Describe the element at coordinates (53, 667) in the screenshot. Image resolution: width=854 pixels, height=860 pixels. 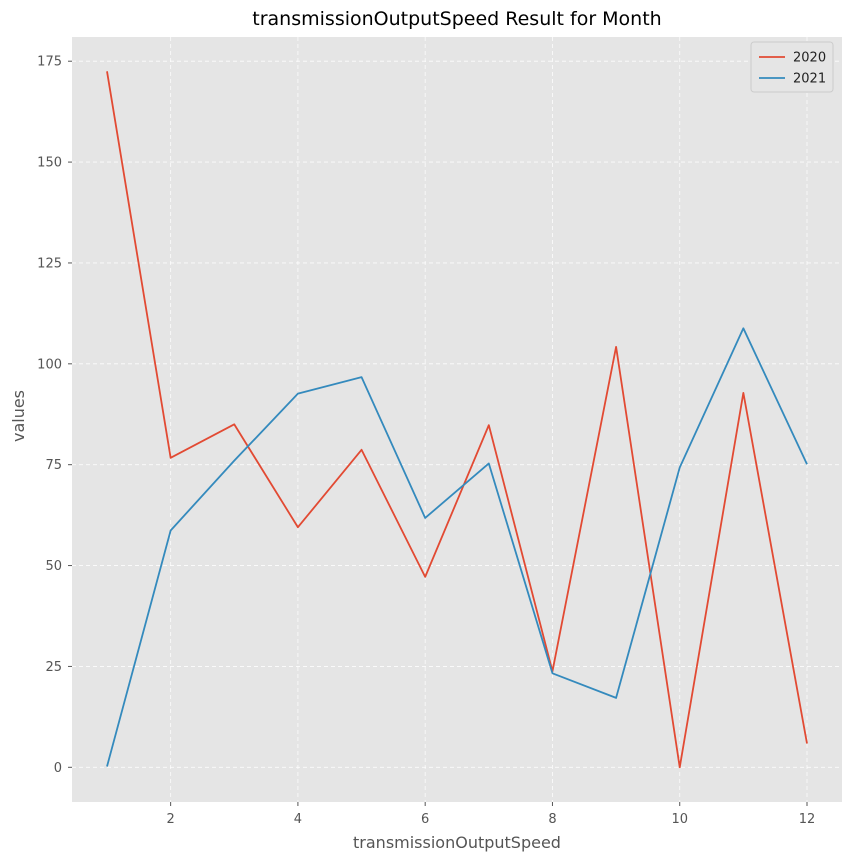
I see `y-tick-label: 25` at that location.